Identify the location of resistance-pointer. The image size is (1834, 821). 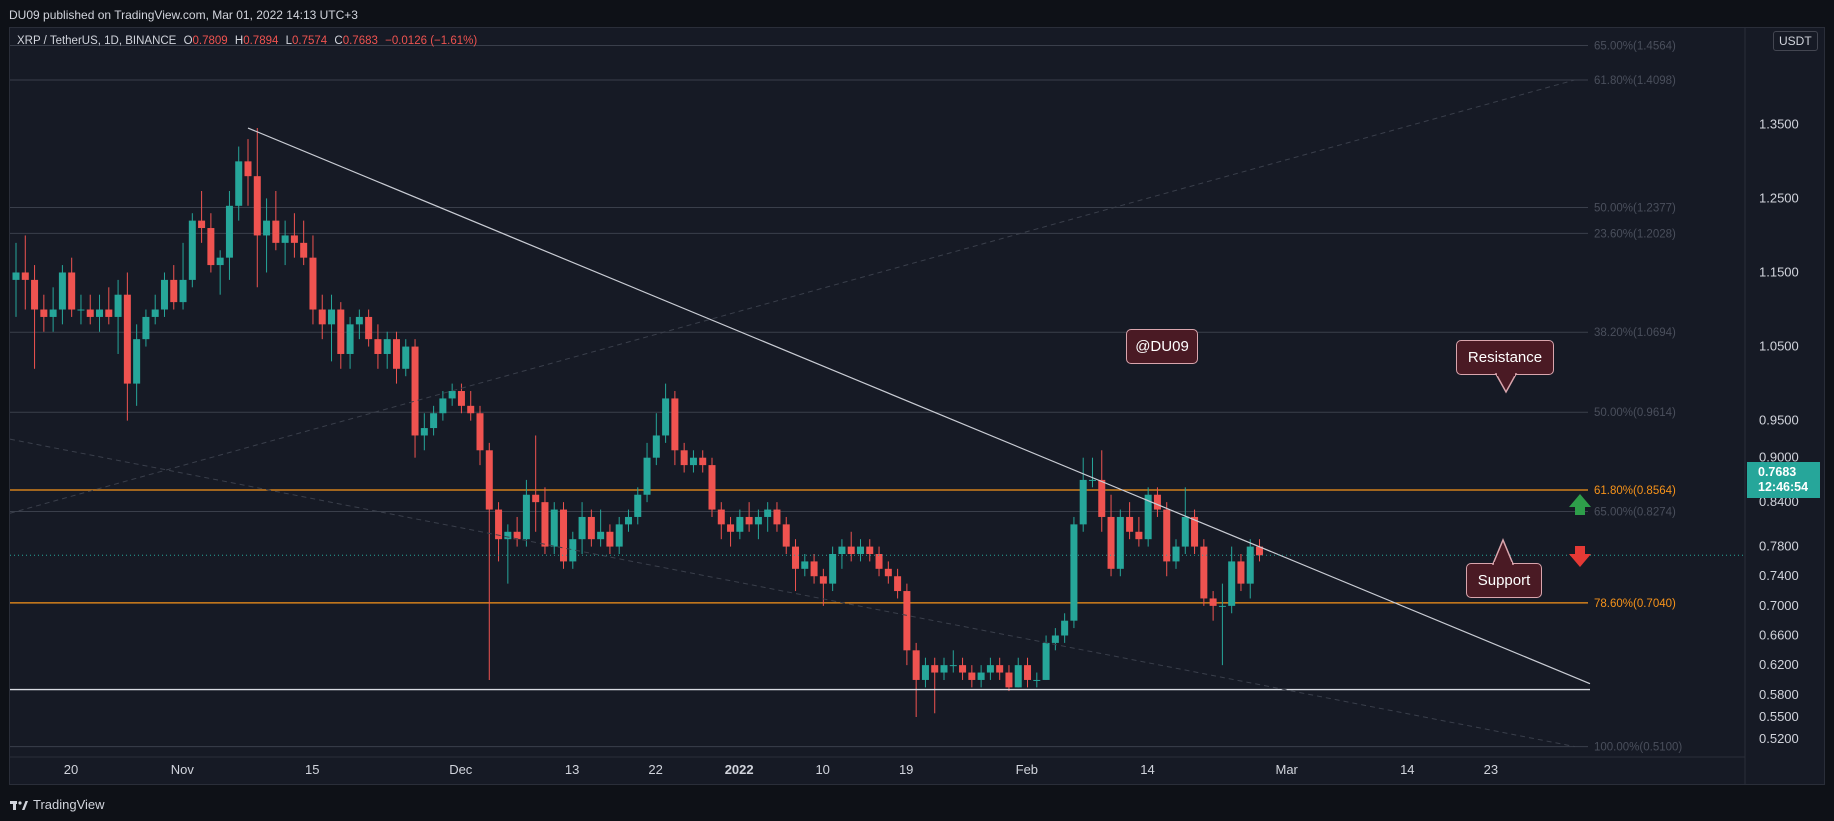
(1506, 383).